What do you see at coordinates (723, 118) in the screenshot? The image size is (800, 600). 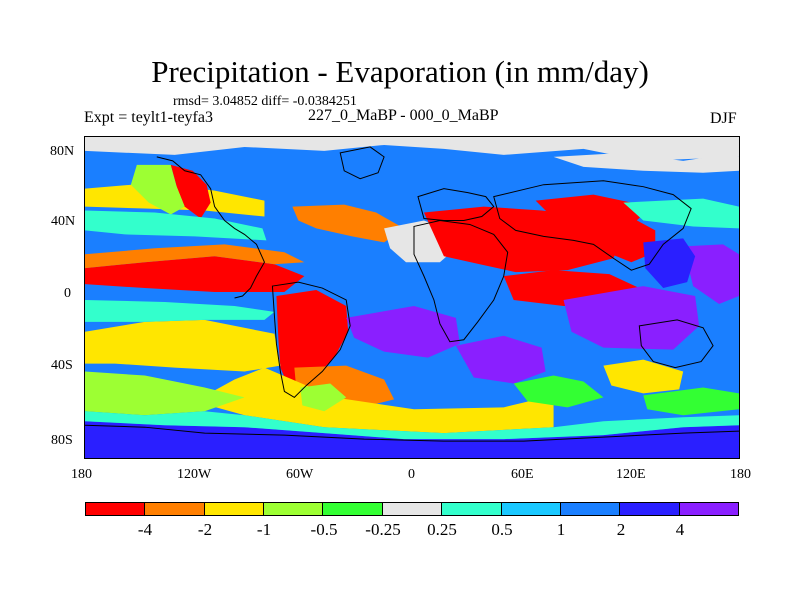 I see `season-label: DJF` at bounding box center [723, 118].